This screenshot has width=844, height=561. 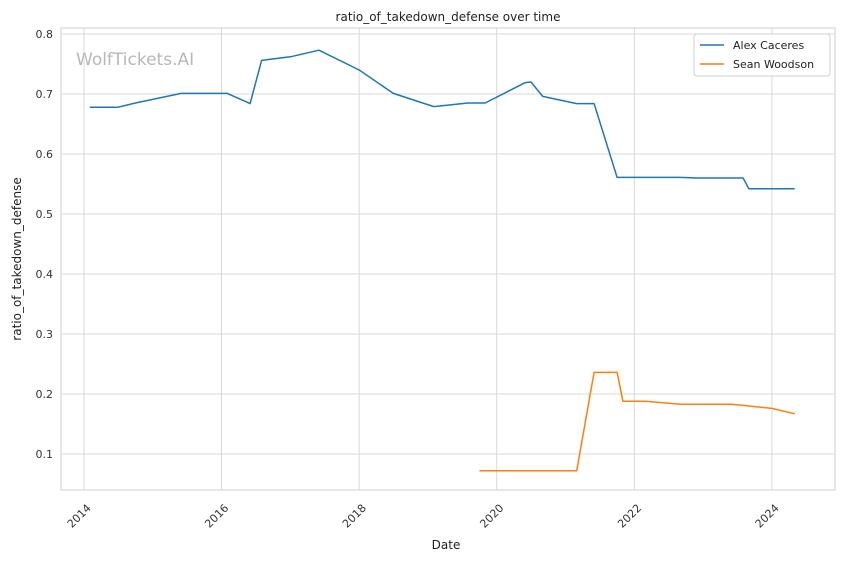 I want to click on y-tick-label: 0.8, so click(x=45, y=34).